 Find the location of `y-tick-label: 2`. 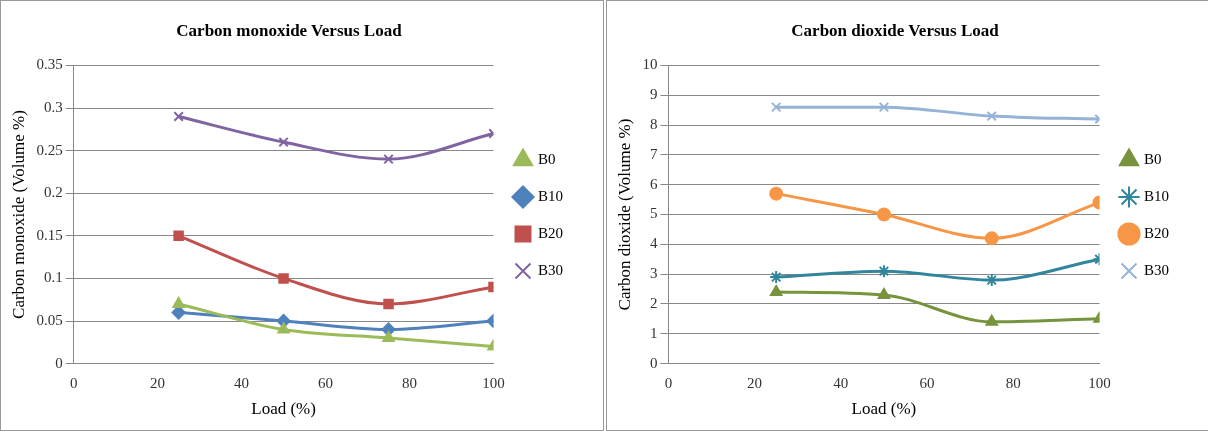

y-tick-label: 2 is located at coordinates (653, 302).